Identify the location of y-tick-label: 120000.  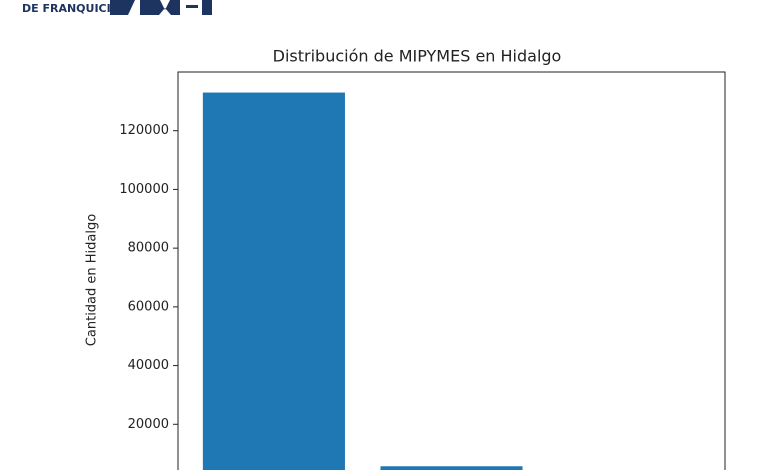
(144, 130).